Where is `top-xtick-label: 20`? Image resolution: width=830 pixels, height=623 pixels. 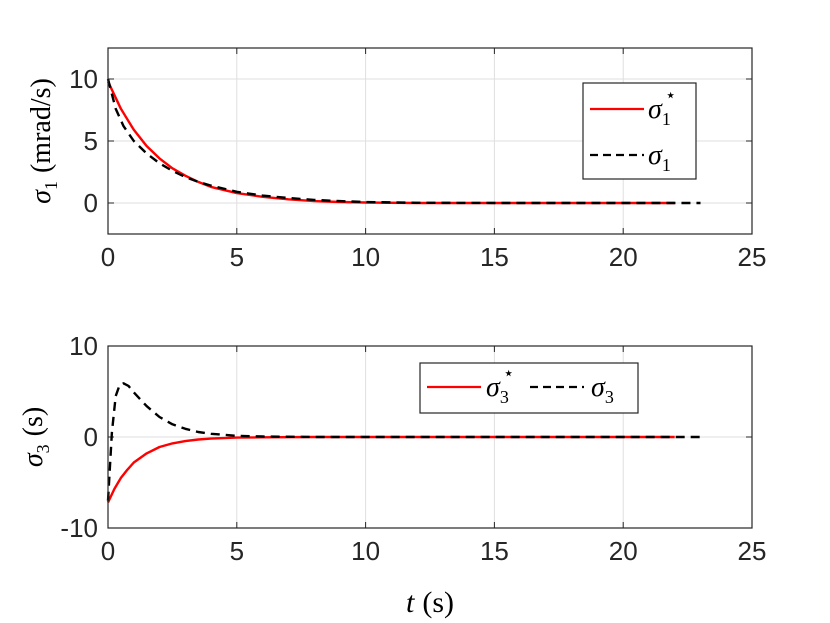 top-xtick-label: 20 is located at coordinates (623, 257).